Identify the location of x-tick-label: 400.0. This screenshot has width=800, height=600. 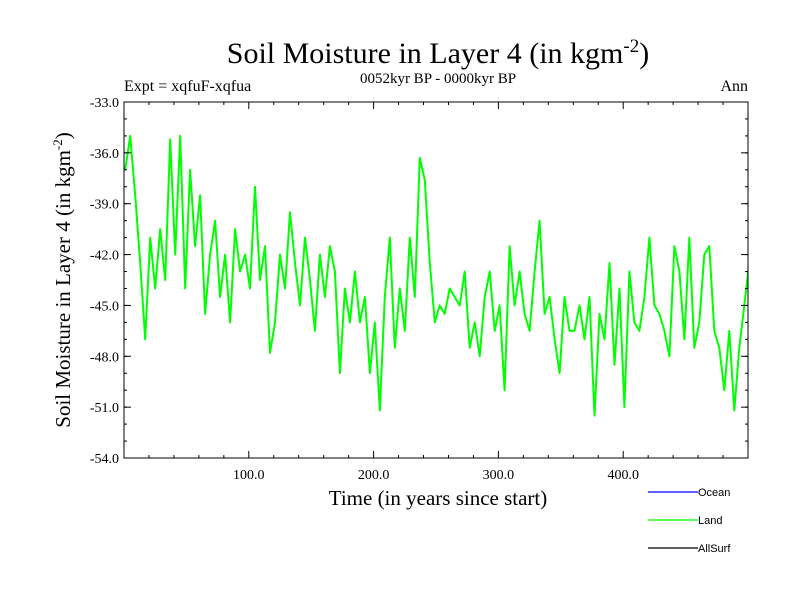
(623, 475).